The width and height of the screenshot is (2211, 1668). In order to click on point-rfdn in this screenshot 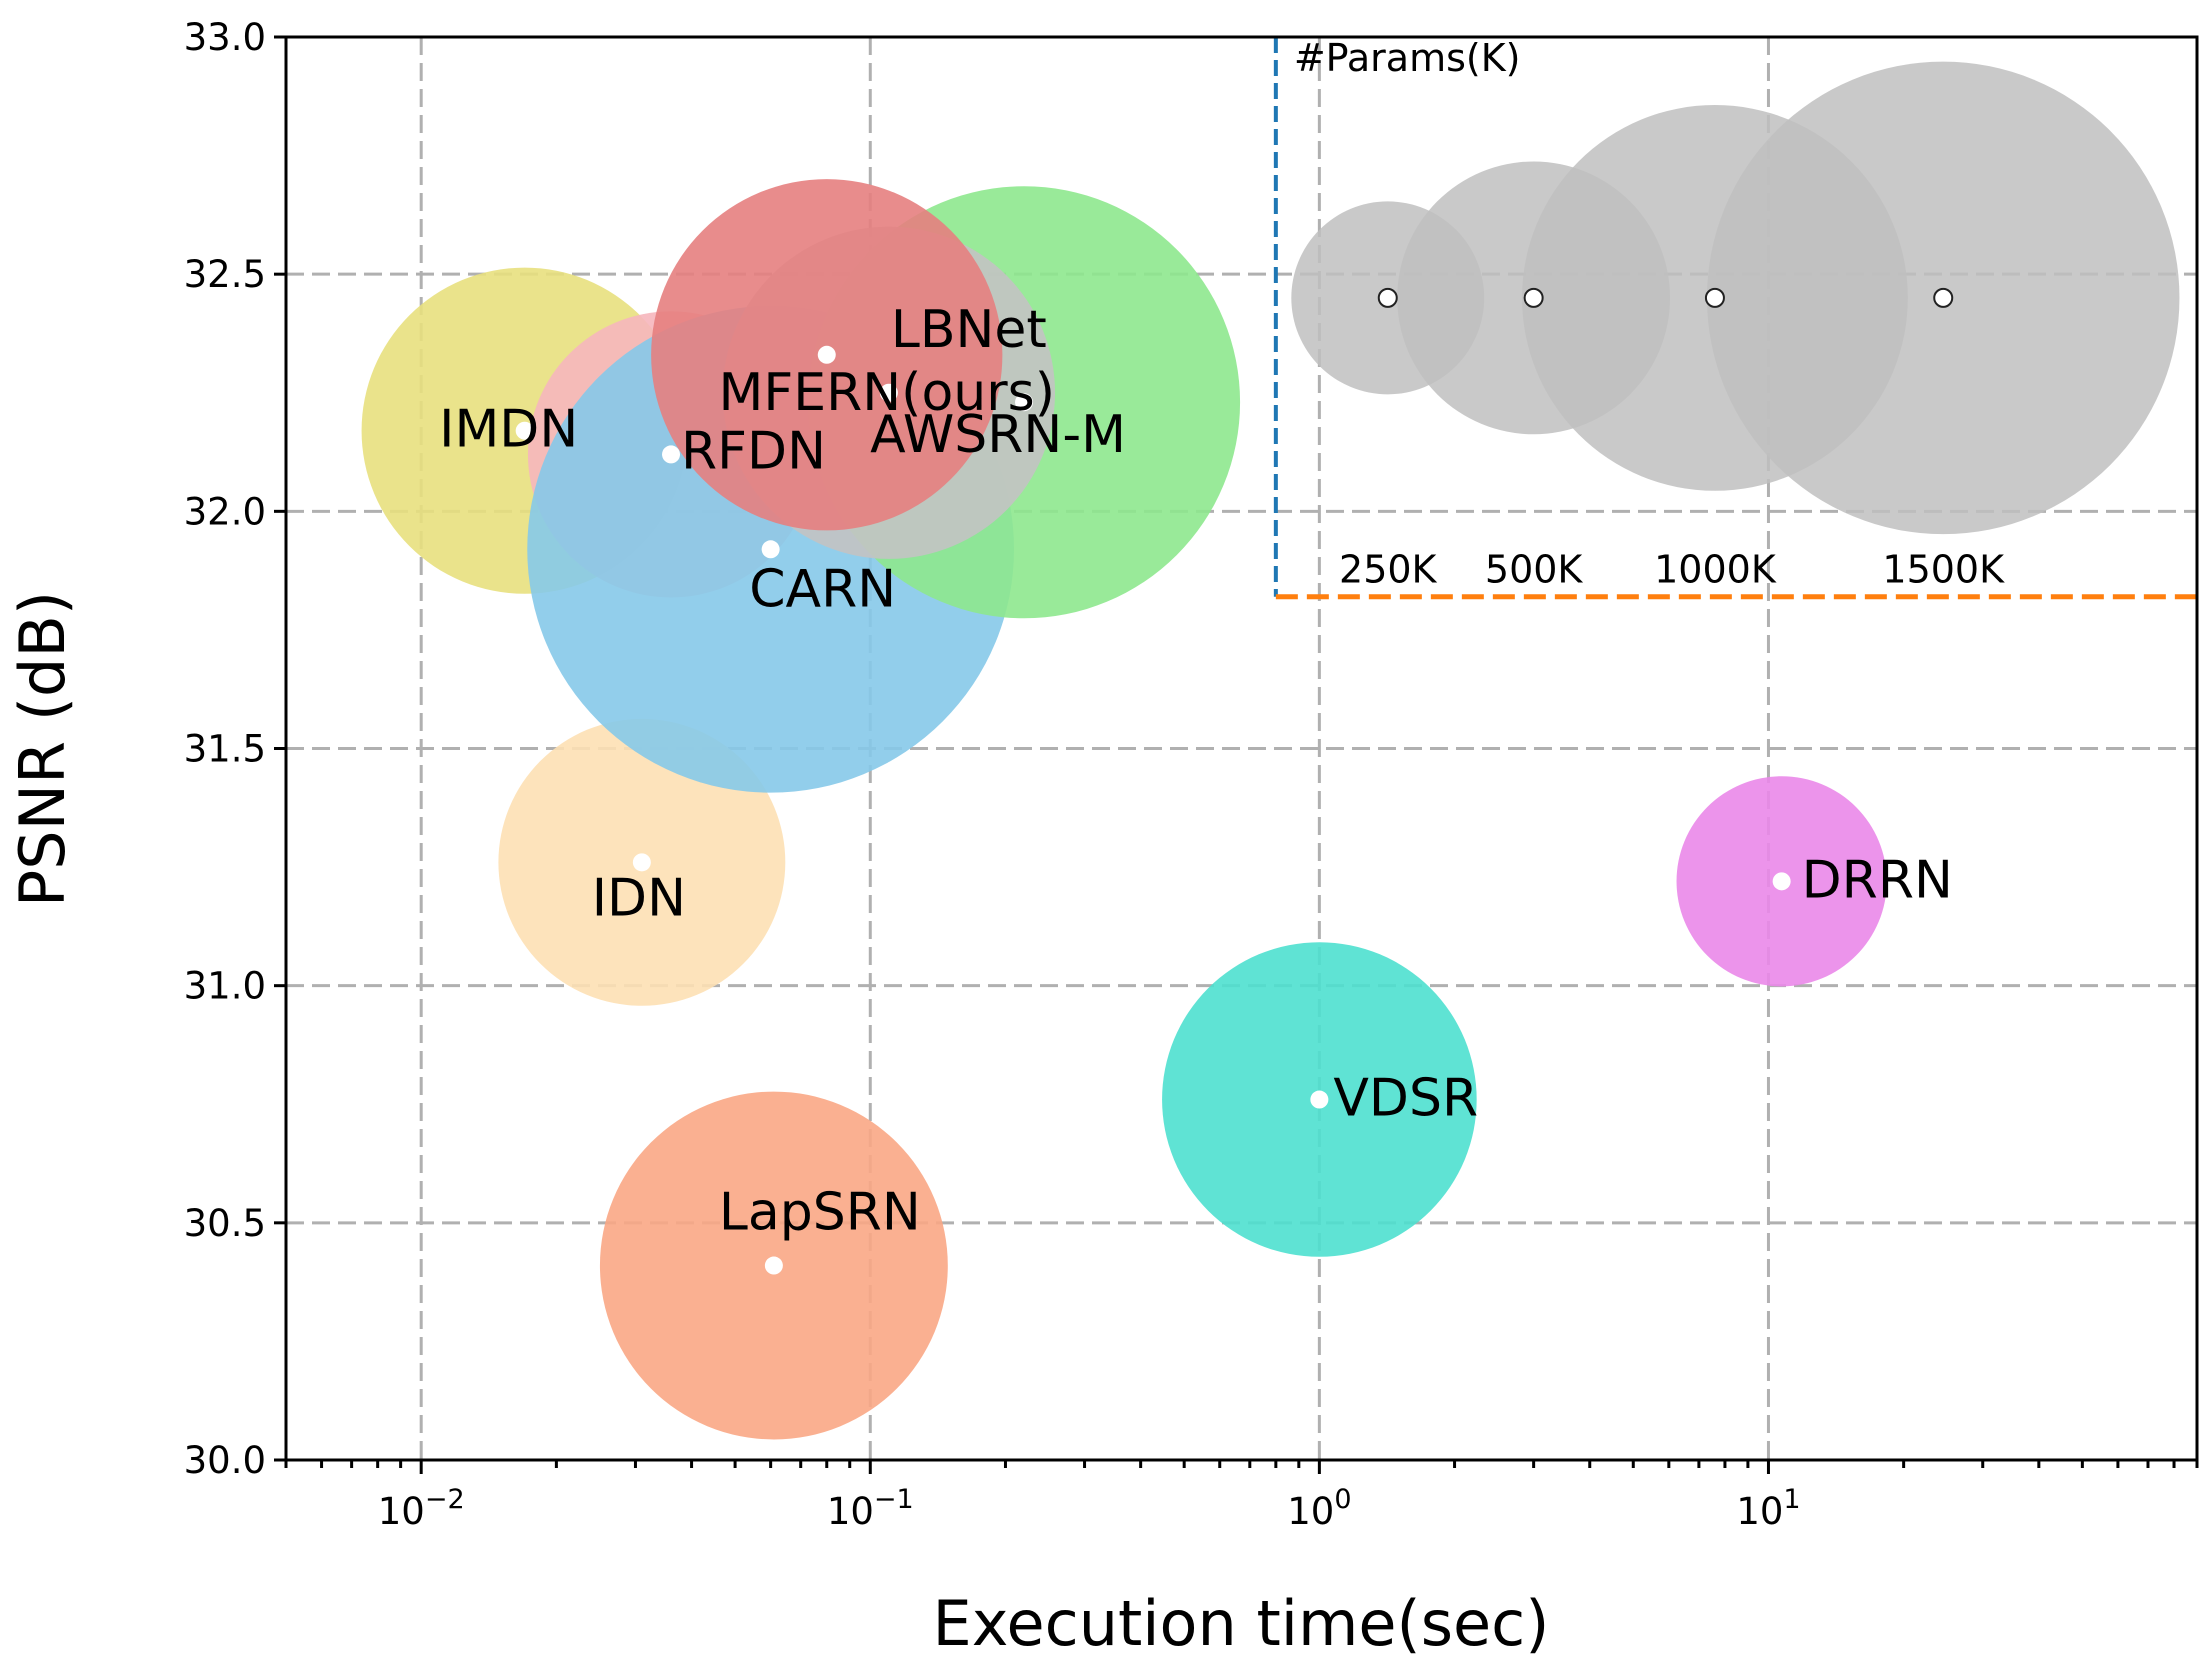, I will do `click(671, 454)`.